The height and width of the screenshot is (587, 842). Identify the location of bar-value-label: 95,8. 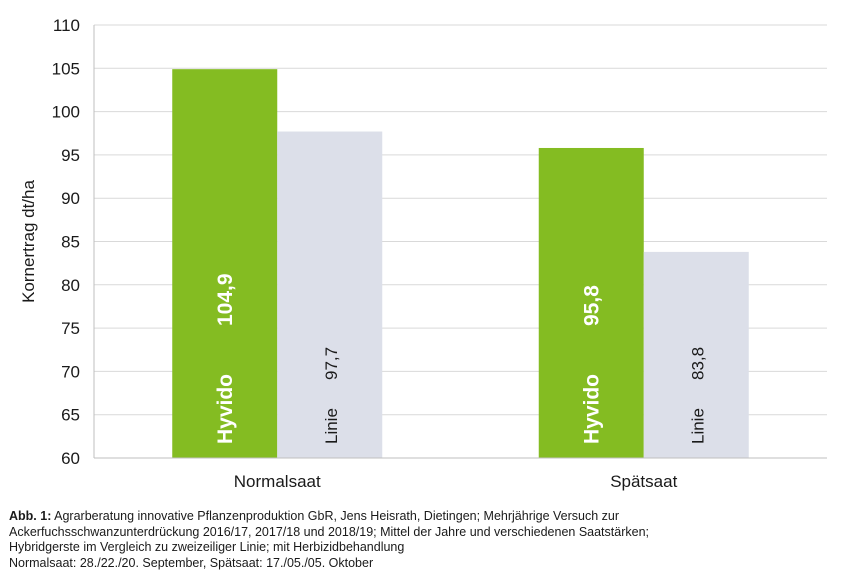
(591, 305).